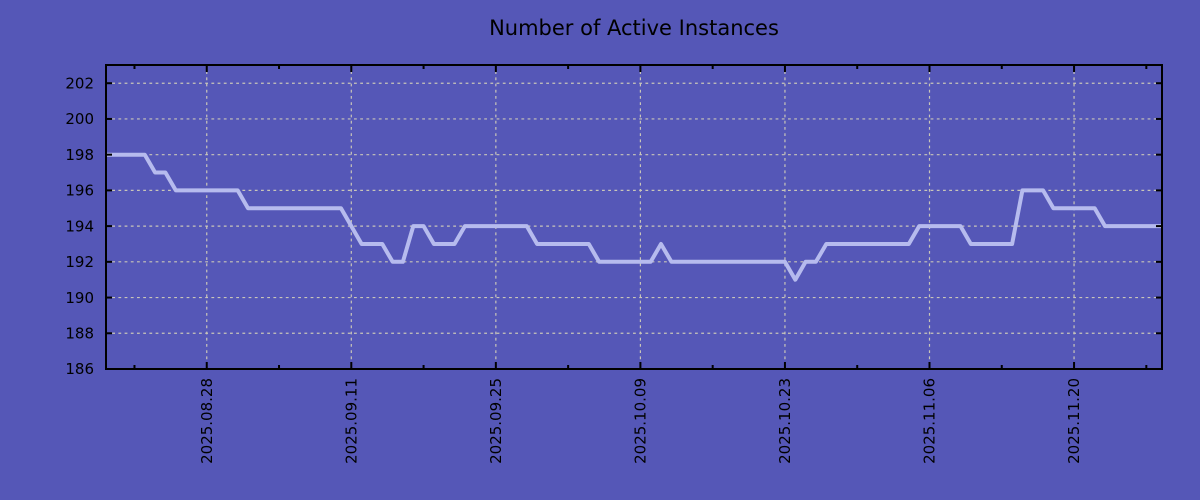 This screenshot has height=500, width=1200. I want to click on x-tick-label: 2025.10.09, so click(640, 421).